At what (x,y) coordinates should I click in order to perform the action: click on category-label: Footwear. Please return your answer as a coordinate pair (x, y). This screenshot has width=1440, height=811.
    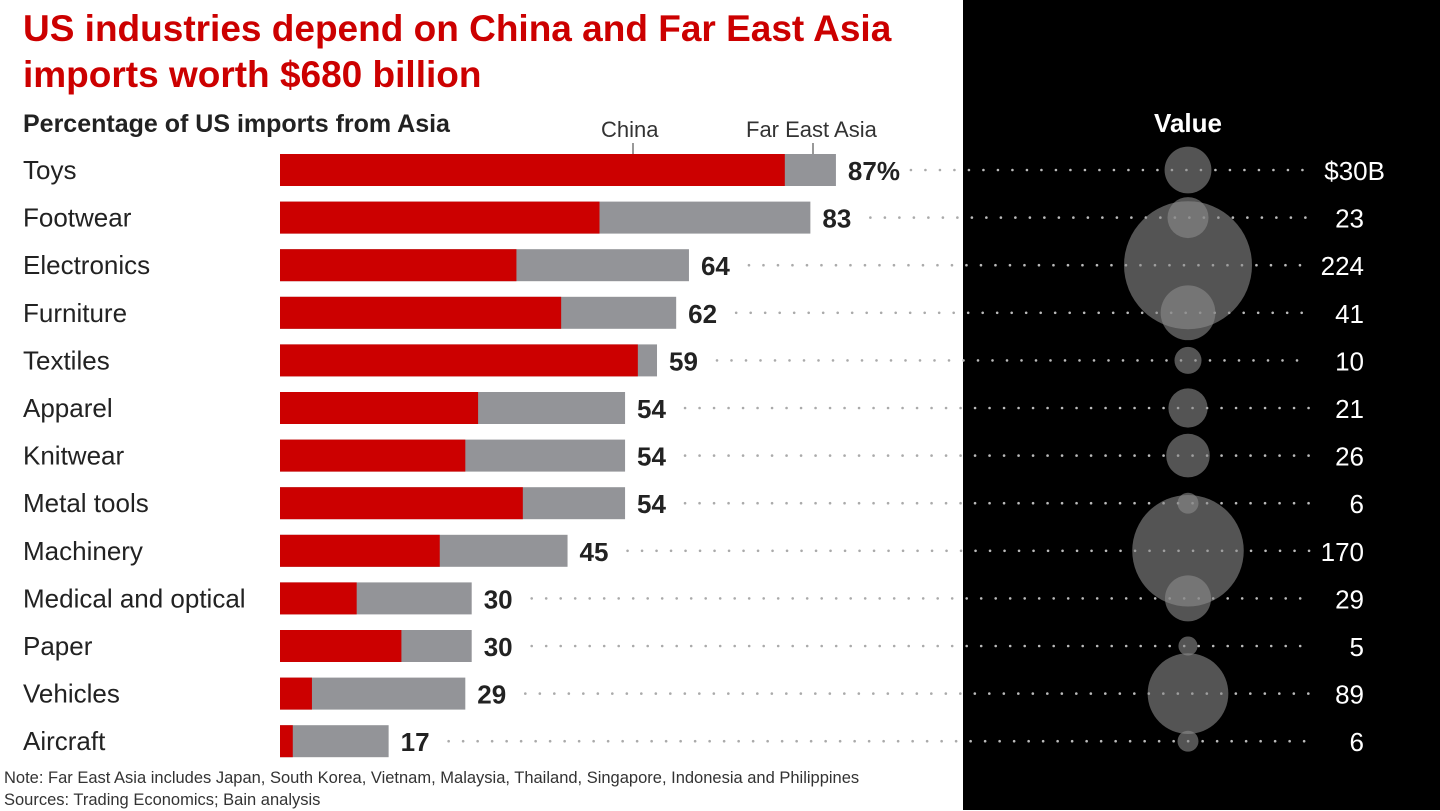
    Looking at the image, I should click on (77, 218).